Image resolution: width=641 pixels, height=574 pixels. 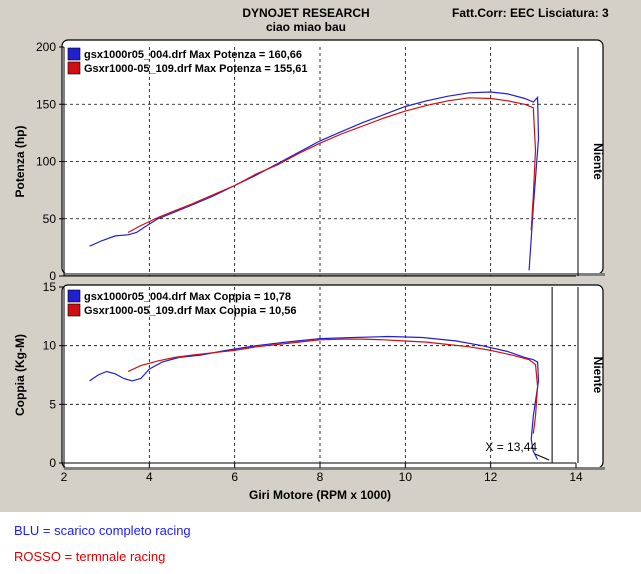 I want to click on y-tick-label: 50, so click(x=50, y=219).